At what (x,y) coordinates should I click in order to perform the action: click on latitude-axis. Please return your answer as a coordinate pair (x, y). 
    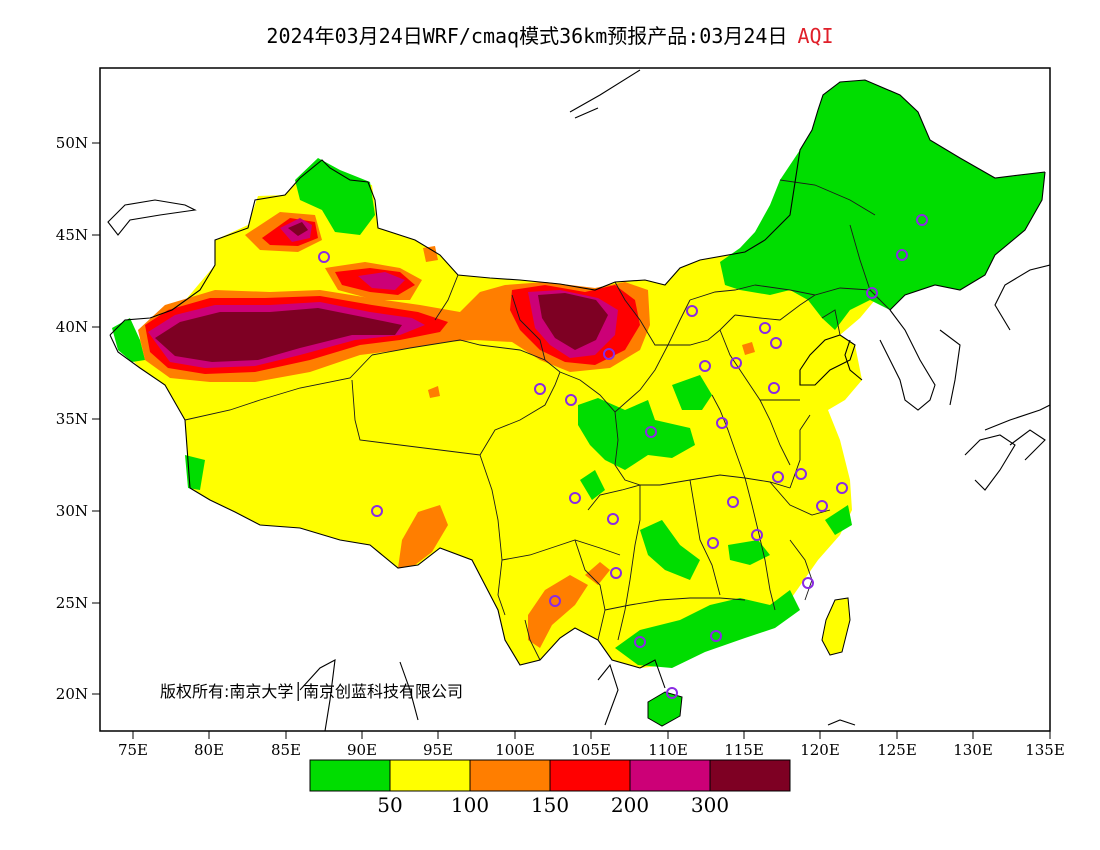
    Looking at the image, I should click on (96, 418).